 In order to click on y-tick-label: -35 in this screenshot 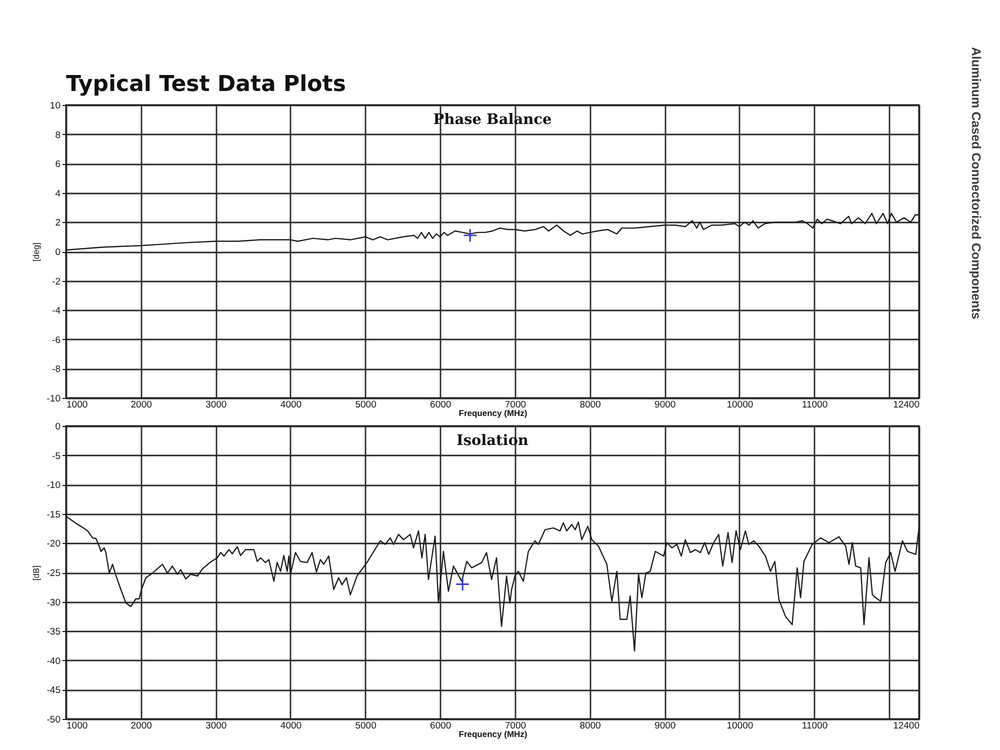, I will do `click(53, 632)`.